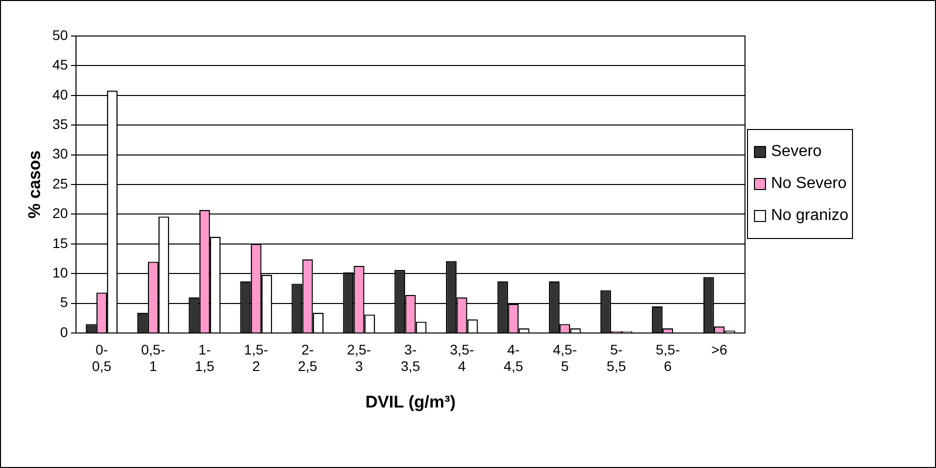  What do you see at coordinates (60, 242) in the screenshot?
I see `y-tick-label: 15` at bounding box center [60, 242].